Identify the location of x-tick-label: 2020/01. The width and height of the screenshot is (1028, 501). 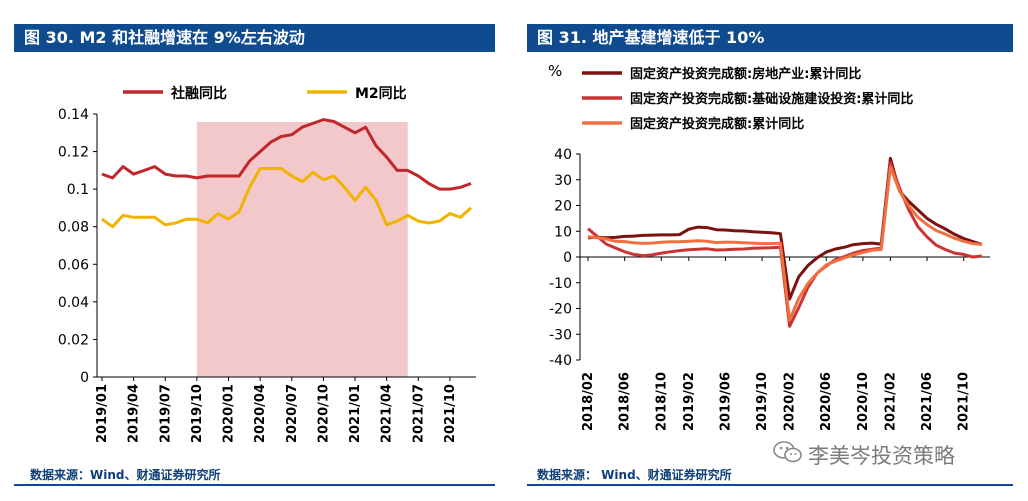
(229, 413).